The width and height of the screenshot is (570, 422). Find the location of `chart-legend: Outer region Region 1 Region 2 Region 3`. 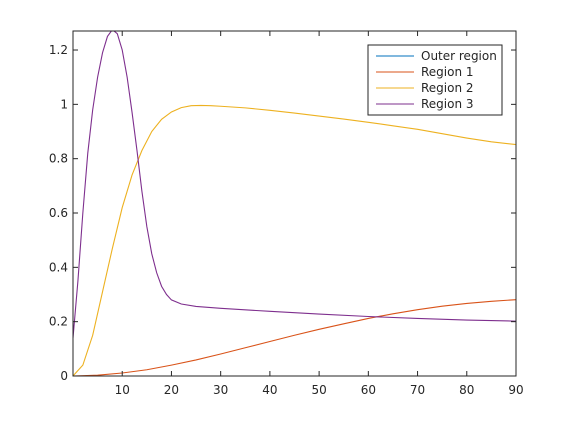

chart-legend: Outer region Region 1 Region 2 Region 3 is located at coordinates (435, 80).